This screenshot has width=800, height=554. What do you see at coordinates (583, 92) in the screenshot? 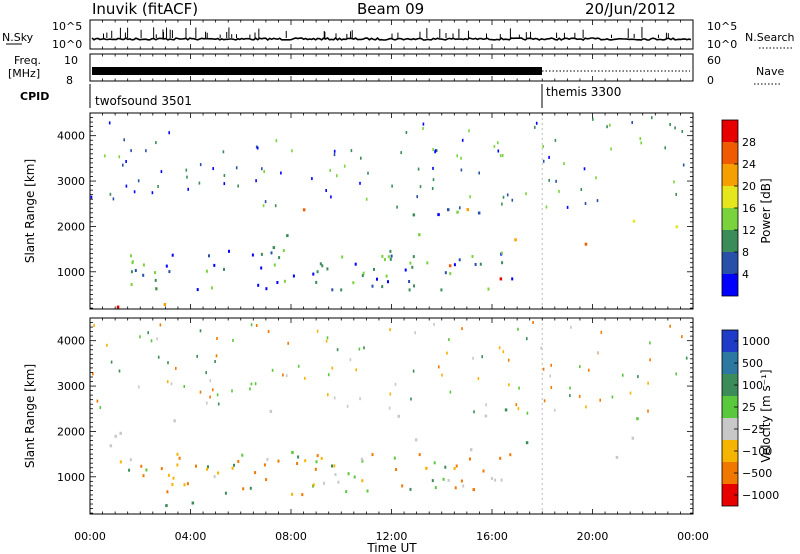
I see `cpid-mode-2: themis 3300` at bounding box center [583, 92].